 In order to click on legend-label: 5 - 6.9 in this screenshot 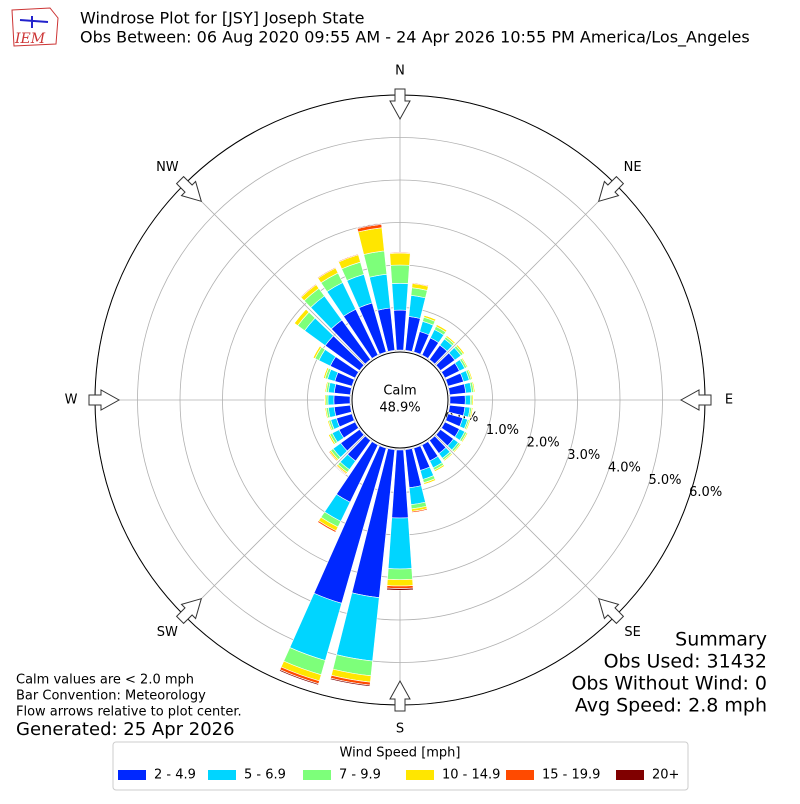, I will do `click(265, 775)`.